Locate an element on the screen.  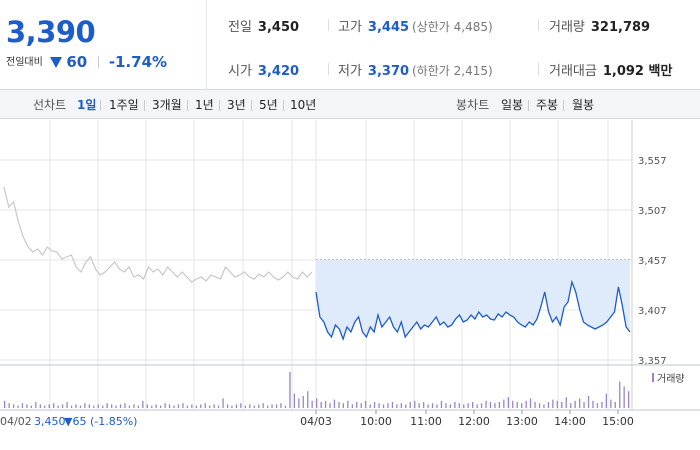
period-3m-tab: 3개월 is located at coordinates (167, 105).